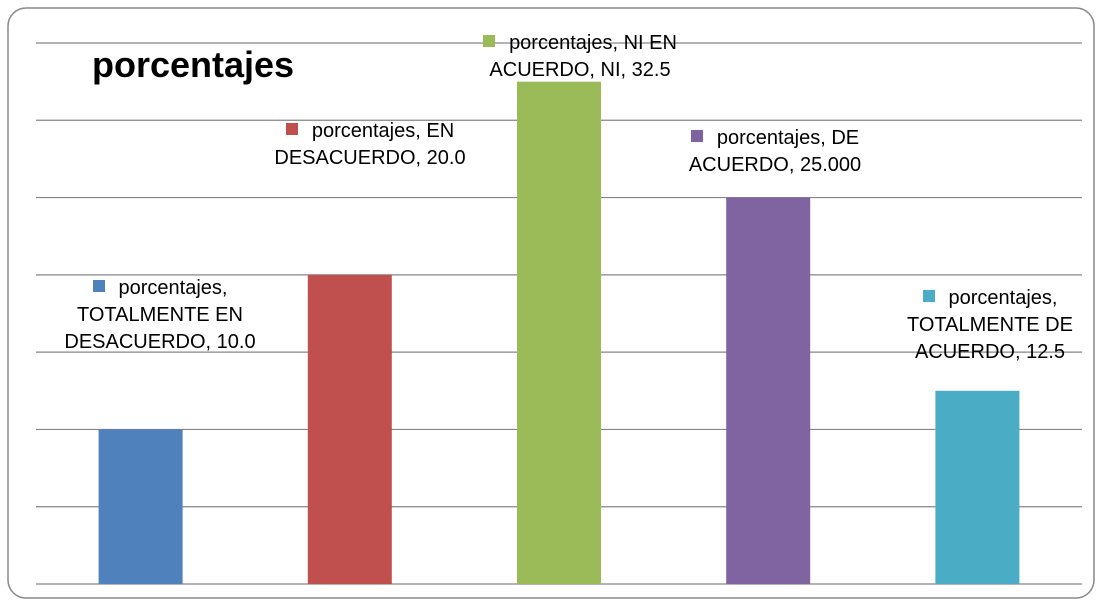 The width and height of the screenshot is (1101, 605). What do you see at coordinates (236, 342) in the screenshot?
I see `value-label: 10.0` at bounding box center [236, 342].